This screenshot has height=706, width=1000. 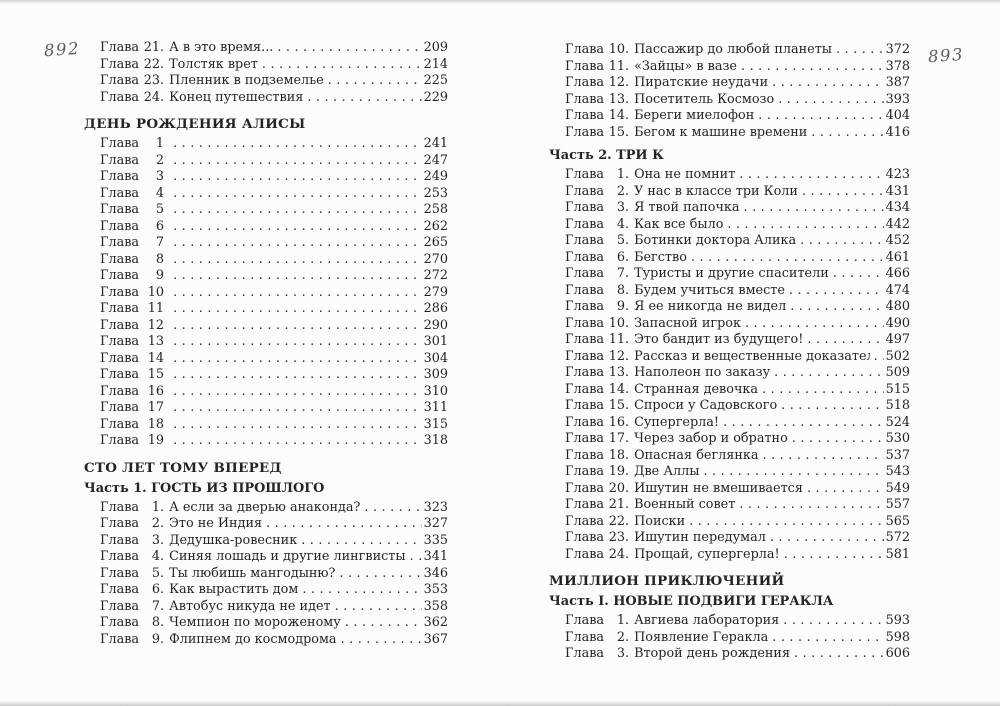 I want to click on toc-entry: Глава 5 258, so click(x=266, y=210).